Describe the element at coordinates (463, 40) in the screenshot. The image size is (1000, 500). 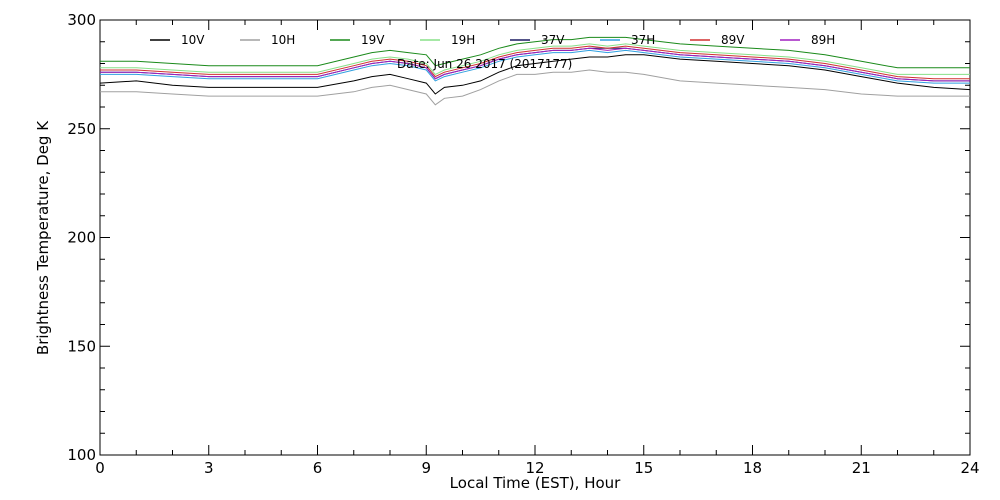
I see `legend-label-19h: 19H` at that location.